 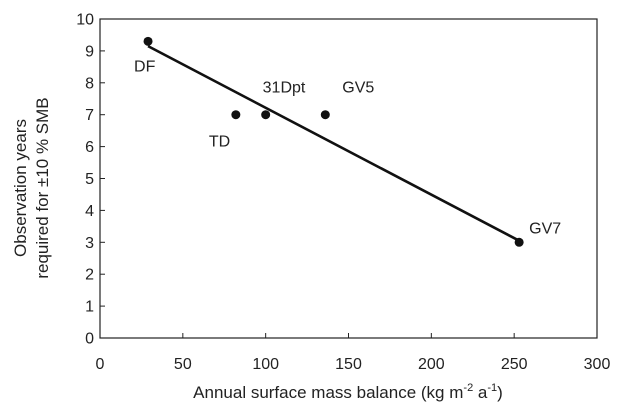 What do you see at coordinates (100, 364) in the screenshot?
I see `x-tick-label: 0` at bounding box center [100, 364].